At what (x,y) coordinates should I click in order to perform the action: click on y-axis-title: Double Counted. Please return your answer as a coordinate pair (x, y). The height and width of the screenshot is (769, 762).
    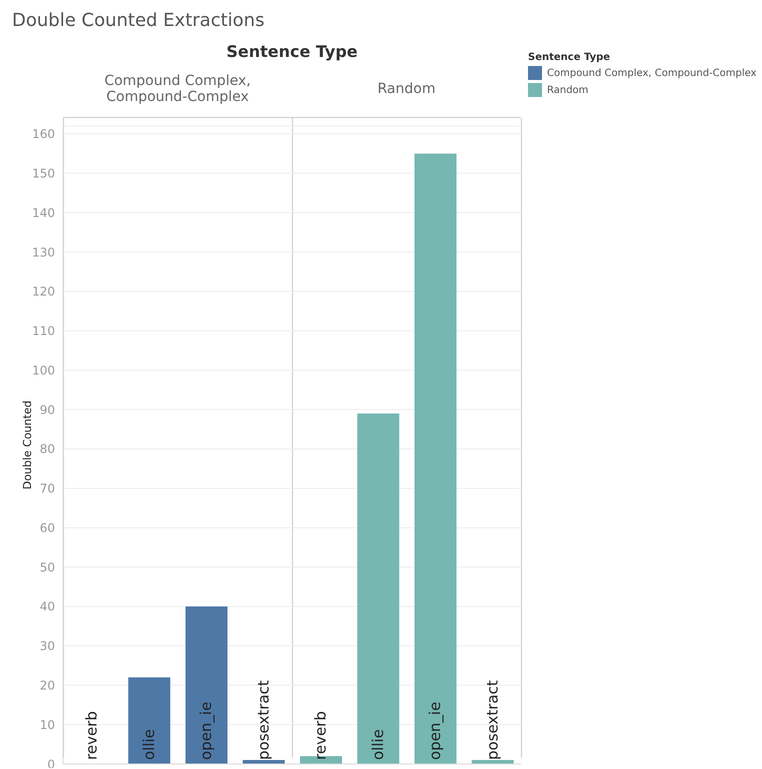
    Looking at the image, I should click on (27, 445).